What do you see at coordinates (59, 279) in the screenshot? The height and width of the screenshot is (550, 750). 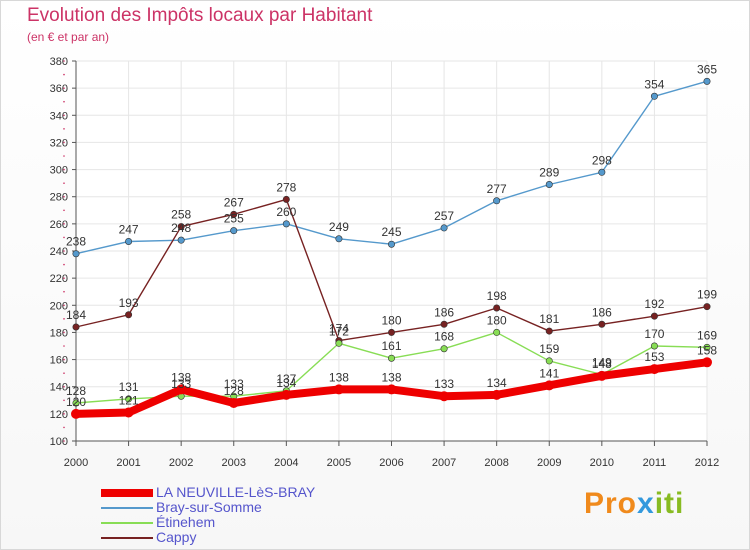 I see `y-tick-label: 220` at bounding box center [59, 279].